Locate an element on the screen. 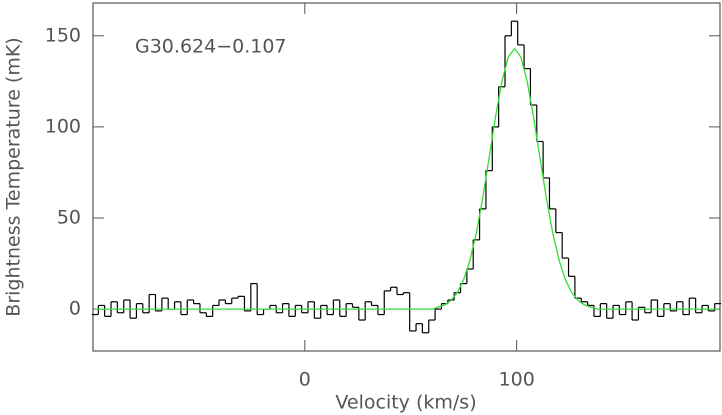  y-tick-label: 0 is located at coordinates (75, 309).